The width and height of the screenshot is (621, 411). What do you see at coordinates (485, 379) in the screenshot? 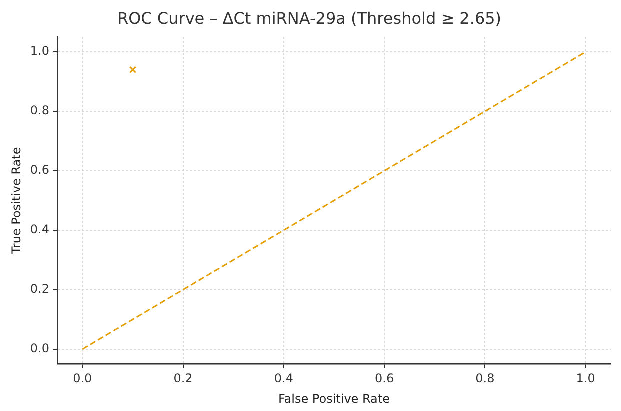
I see `x-tick-label: 0.8` at bounding box center [485, 379].